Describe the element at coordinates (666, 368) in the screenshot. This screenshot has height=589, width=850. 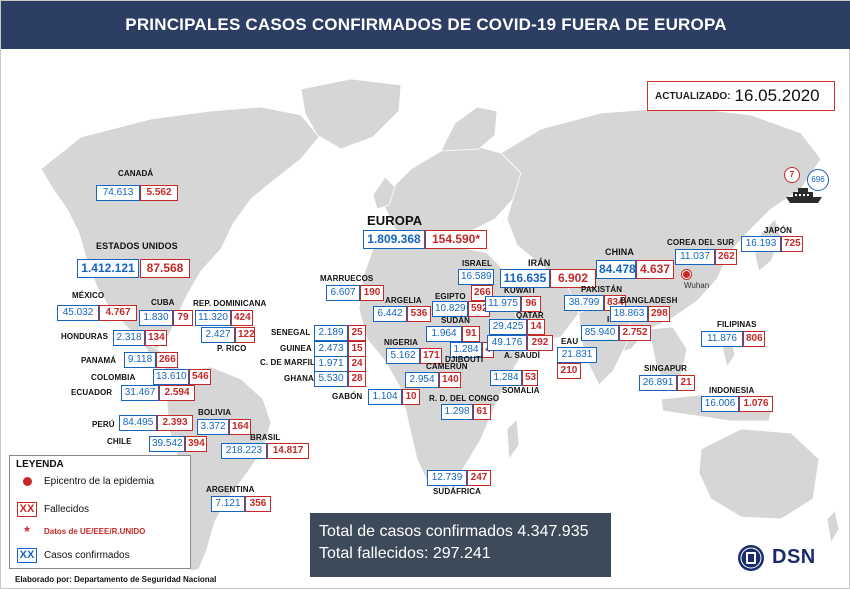
I see `region-name: SINGAPUR` at that location.